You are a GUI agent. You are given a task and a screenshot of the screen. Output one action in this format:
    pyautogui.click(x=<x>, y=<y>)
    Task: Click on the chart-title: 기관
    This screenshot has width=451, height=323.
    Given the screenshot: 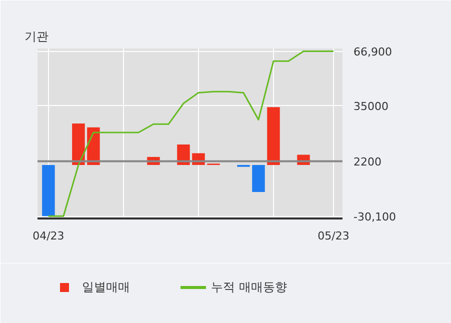 What is the action you would take?
    pyautogui.click(x=36, y=37)
    